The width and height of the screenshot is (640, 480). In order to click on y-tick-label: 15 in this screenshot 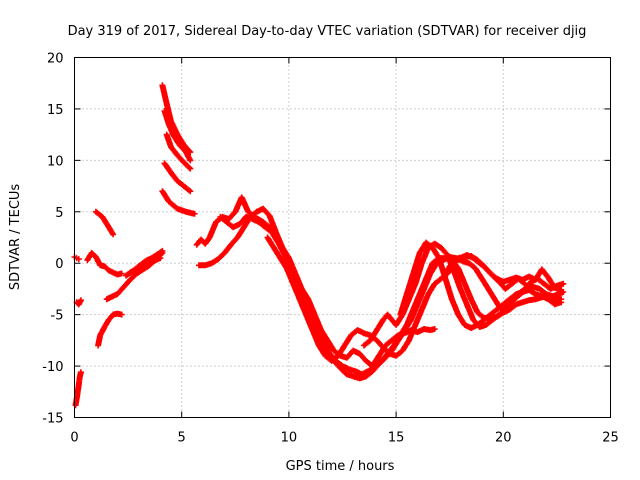, I will do `click(55, 110)`.